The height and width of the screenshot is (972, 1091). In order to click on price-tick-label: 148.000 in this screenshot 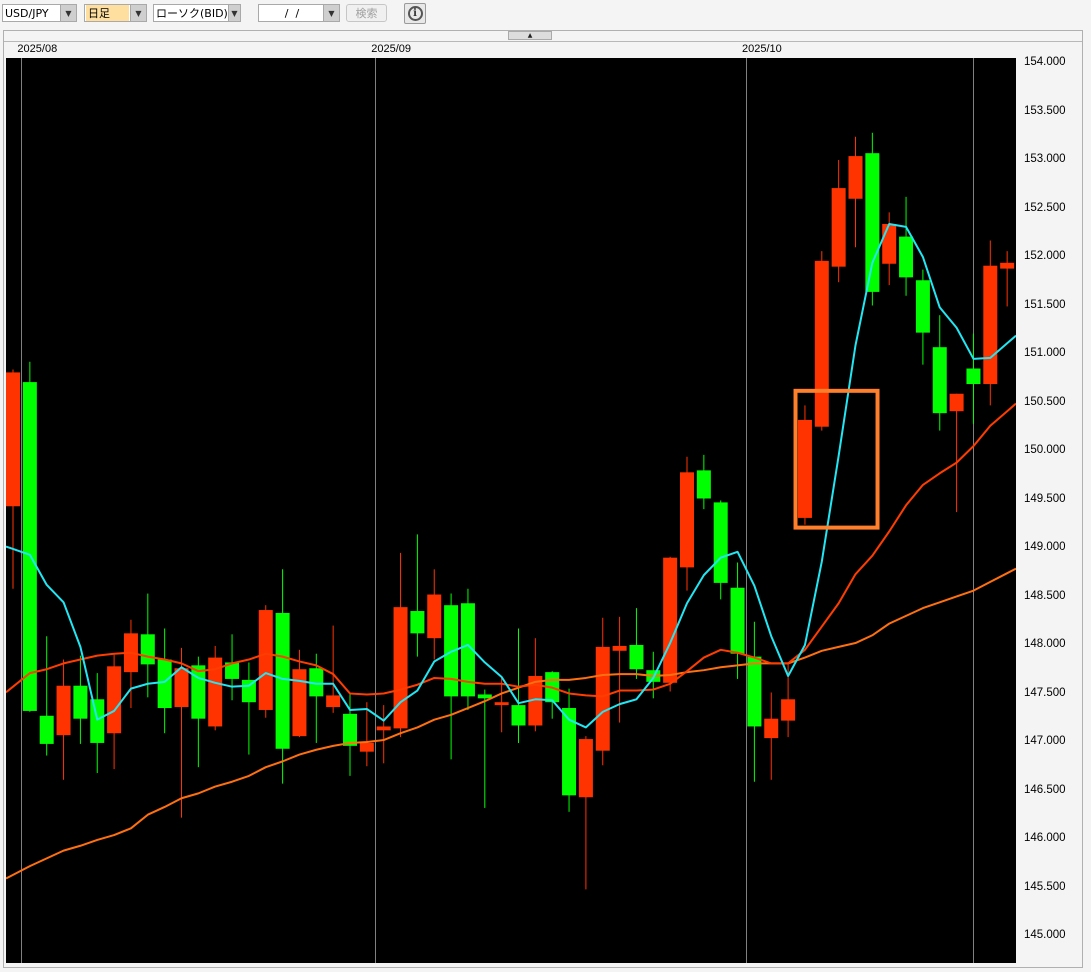, I will do `click(1045, 644)`.